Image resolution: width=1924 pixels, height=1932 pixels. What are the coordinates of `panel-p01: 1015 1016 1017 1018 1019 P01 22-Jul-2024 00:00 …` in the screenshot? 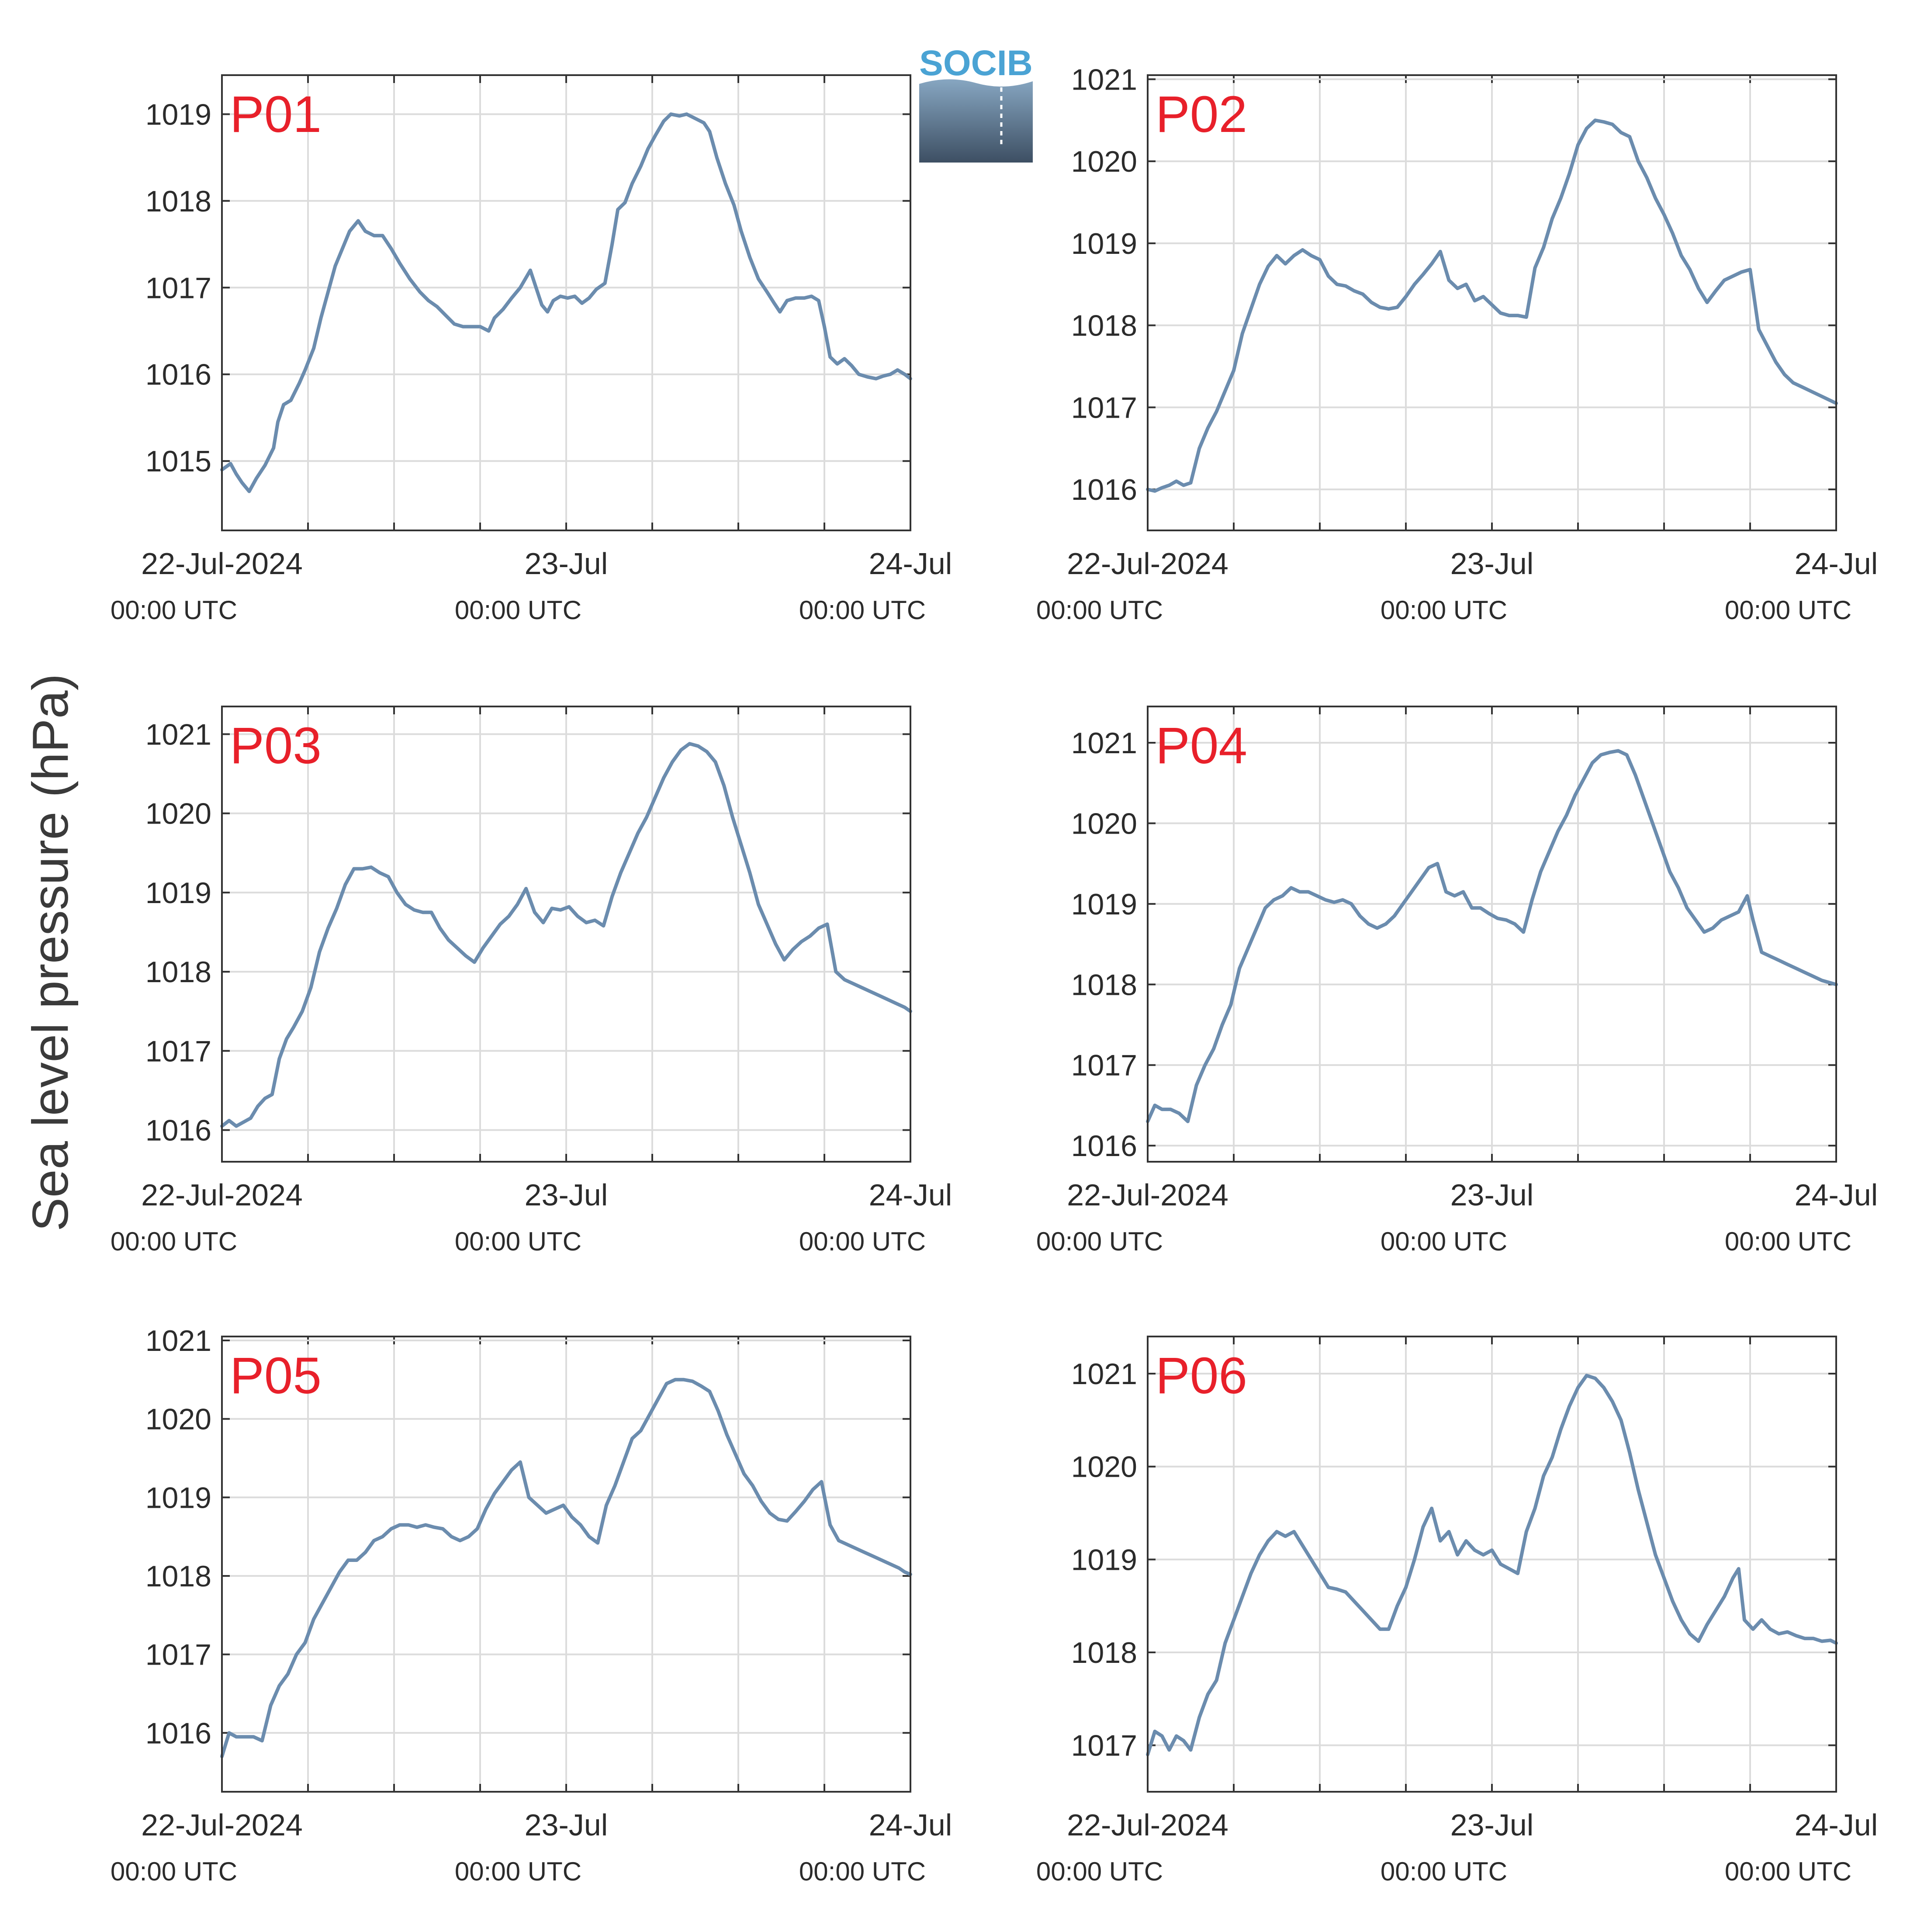 It's located at (531, 349).